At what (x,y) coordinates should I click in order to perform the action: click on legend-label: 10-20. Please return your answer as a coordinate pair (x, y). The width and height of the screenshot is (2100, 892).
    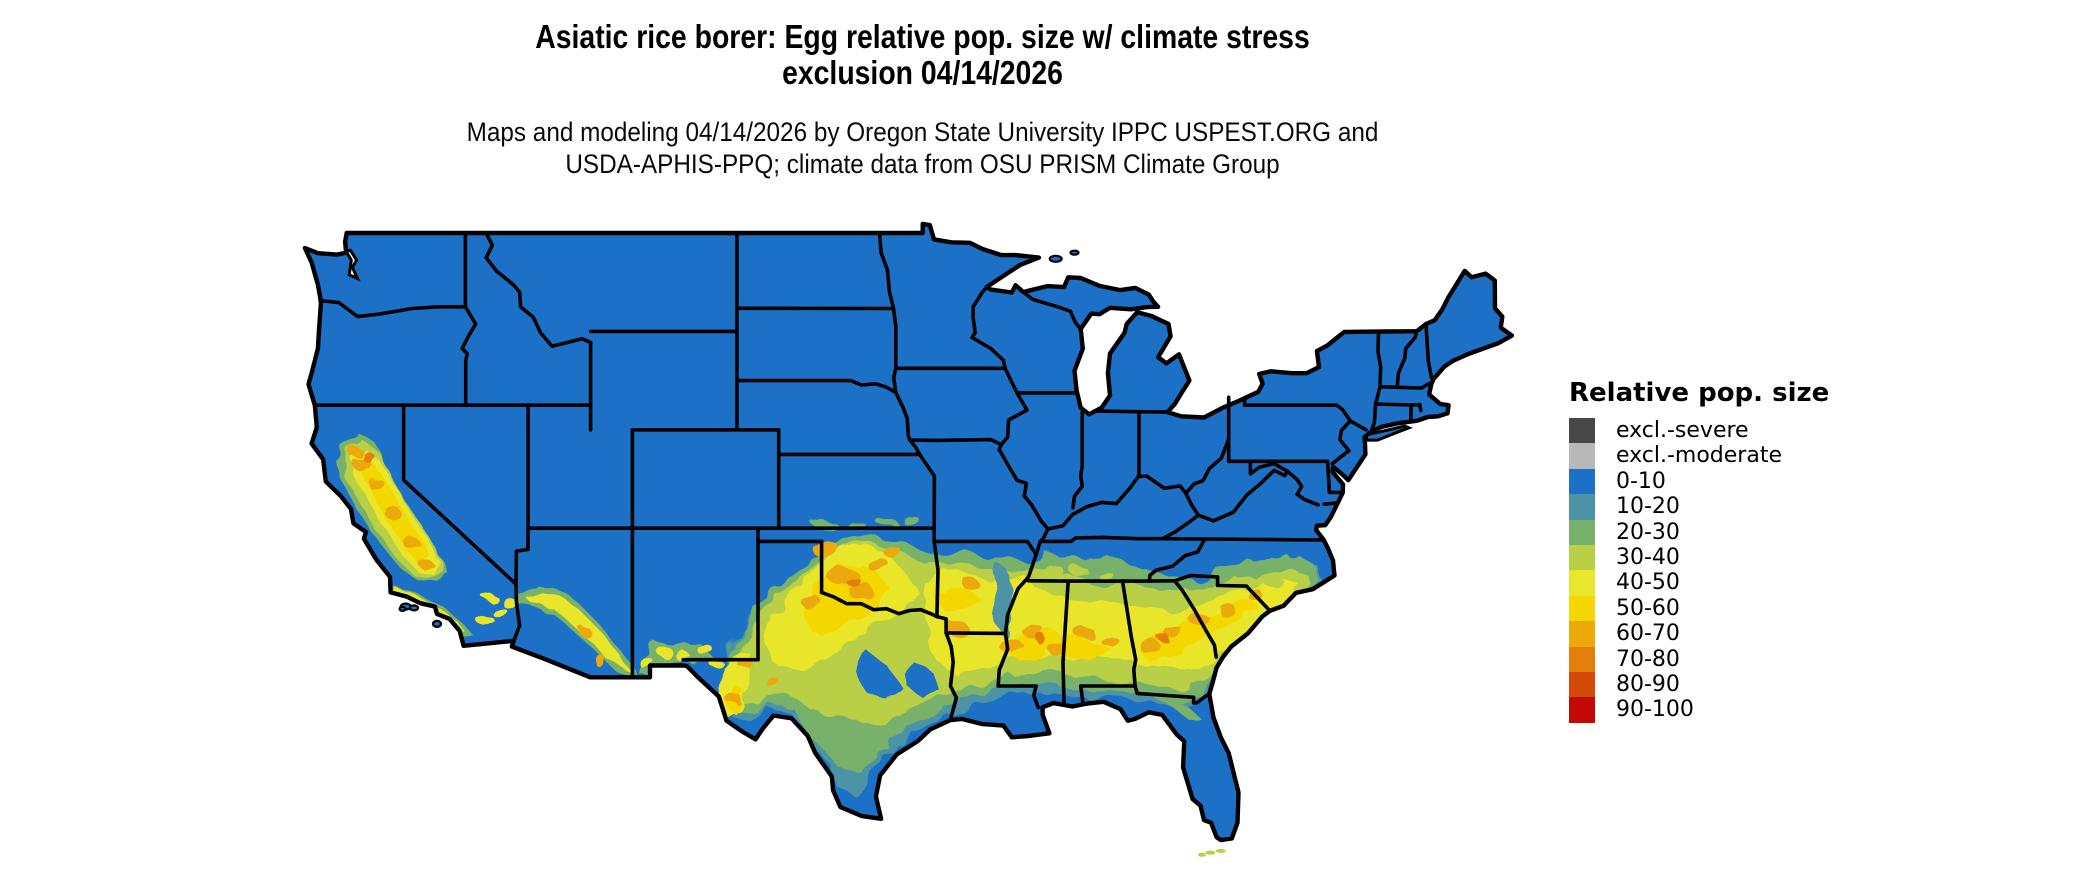
    Looking at the image, I should click on (1648, 507).